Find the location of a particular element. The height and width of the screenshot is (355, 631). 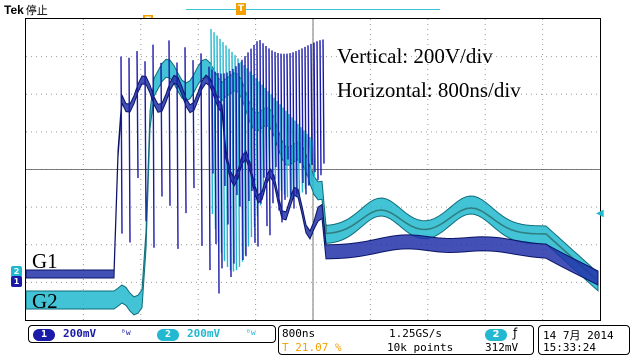

brand-status: Tek 停止 is located at coordinates (26, 10).